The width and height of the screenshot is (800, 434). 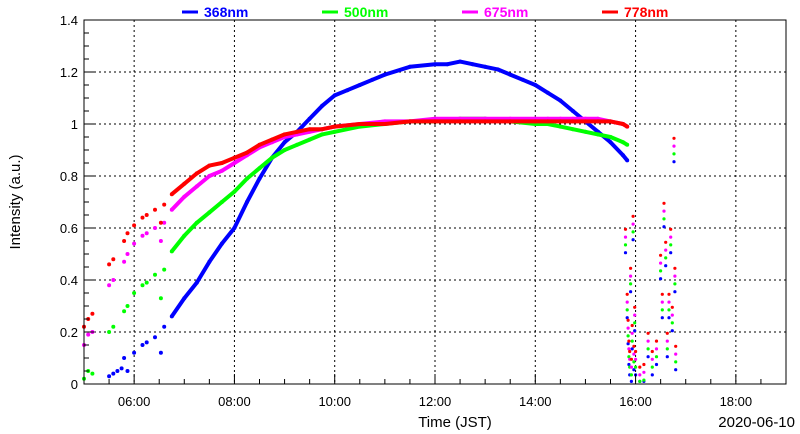 I want to click on y-tick-label: 0.8, so click(x=69, y=176).